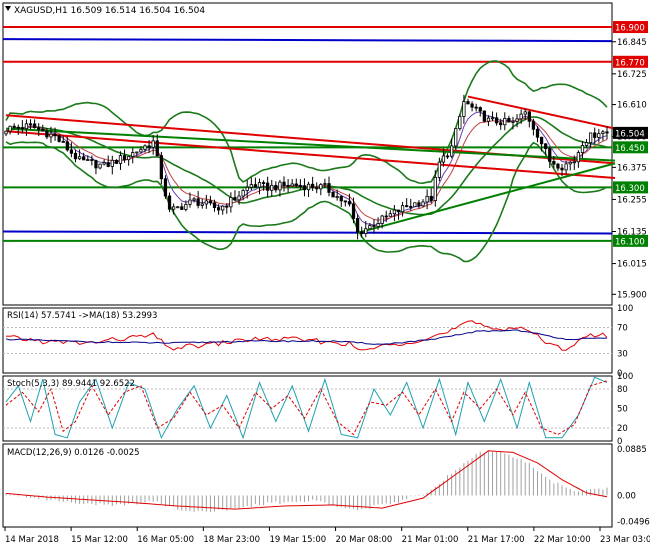 The height and width of the screenshot is (550, 650). What do you see at coordinates (165, 540) in the screenshot?
I see `x-tick-label: 16 Mar 05:00` at bounding box center [165, 540].